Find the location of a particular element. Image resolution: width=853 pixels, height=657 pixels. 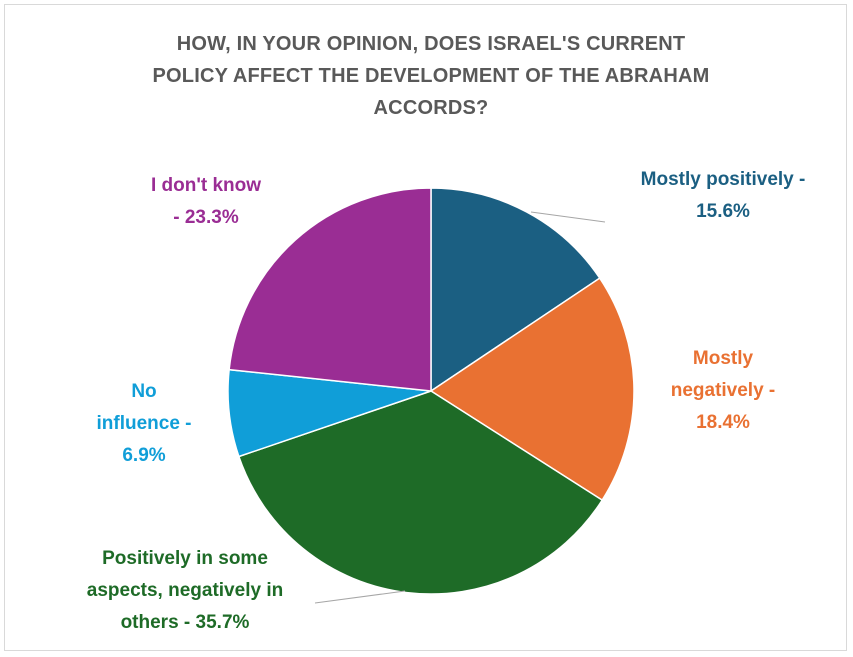

data-label-line: I don't know is located at coordinates (206, 185).